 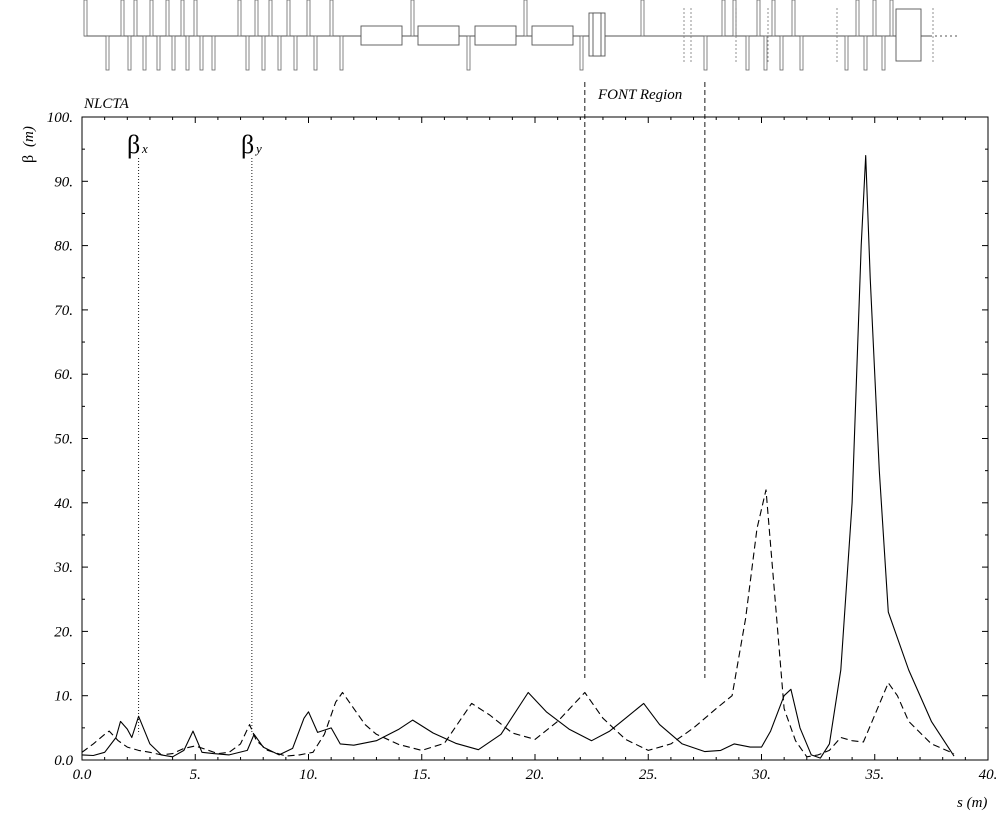 What do you see at coordinates (761, 775) in the screenshot?
I see `x-tick-label: 30.` at bounding box center [761, 775].